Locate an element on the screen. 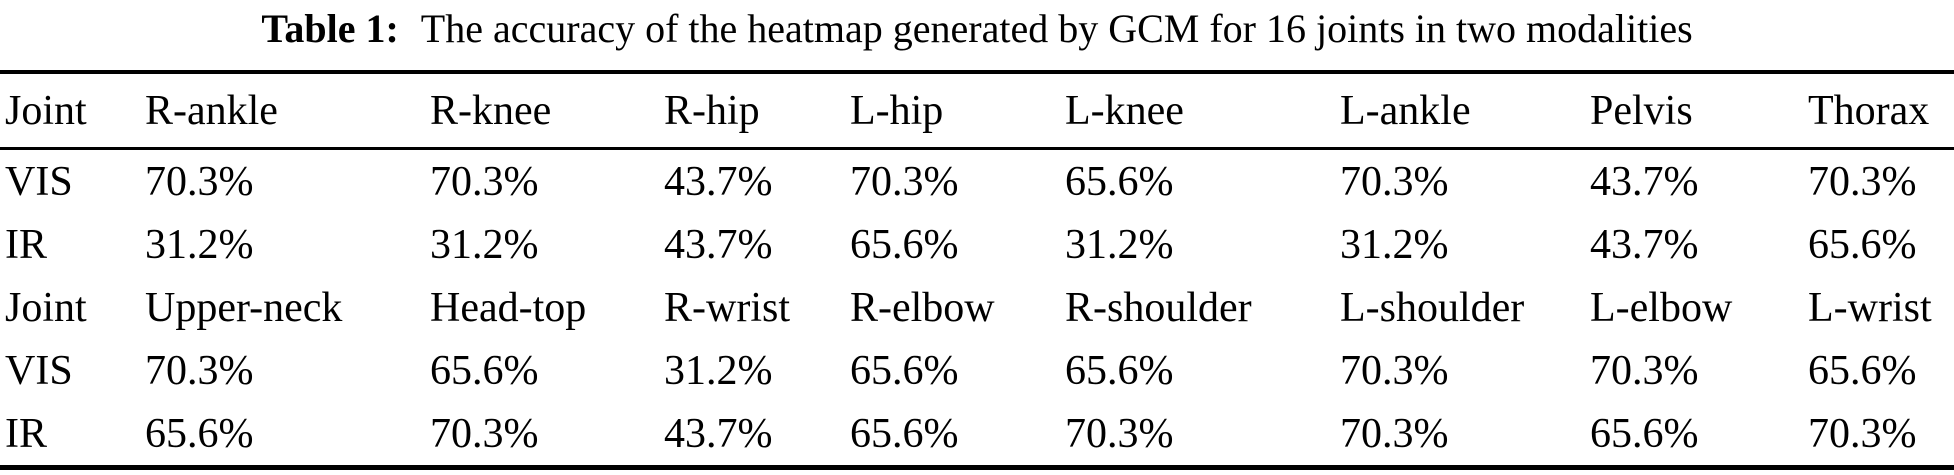 This screenshot has width=1954, height=475. table-cell: L-hip is located at coordinates (957, 111).